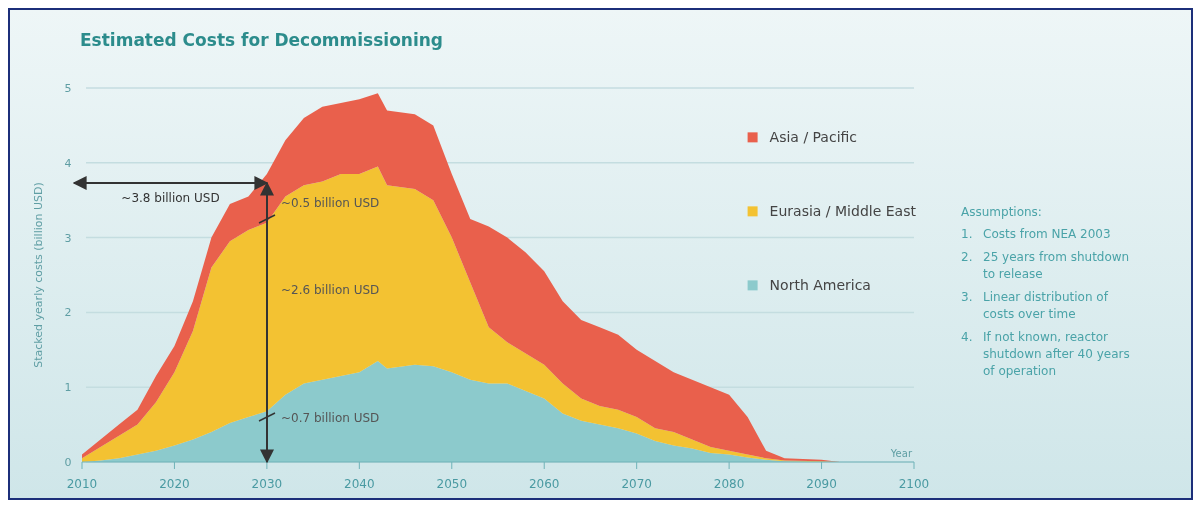 The image size is (1201, 508). What do you see at coordinates (359, 484) in the screenshot?
I see `x-tick-label: 2040` at bounding box center [359, 484].